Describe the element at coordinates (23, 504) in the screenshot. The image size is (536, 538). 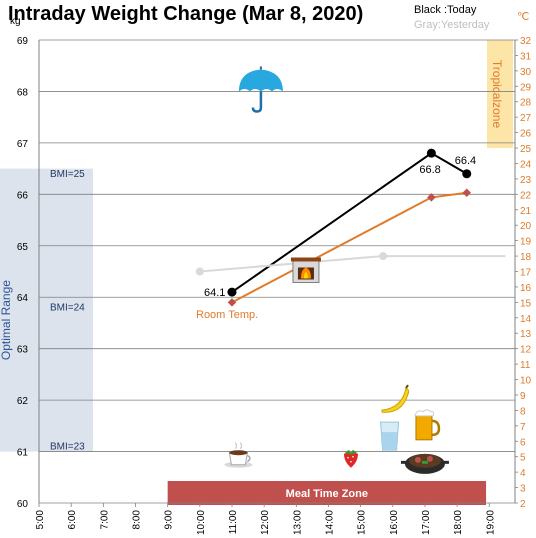
I see `y-left-tick-label: 60` at that location.